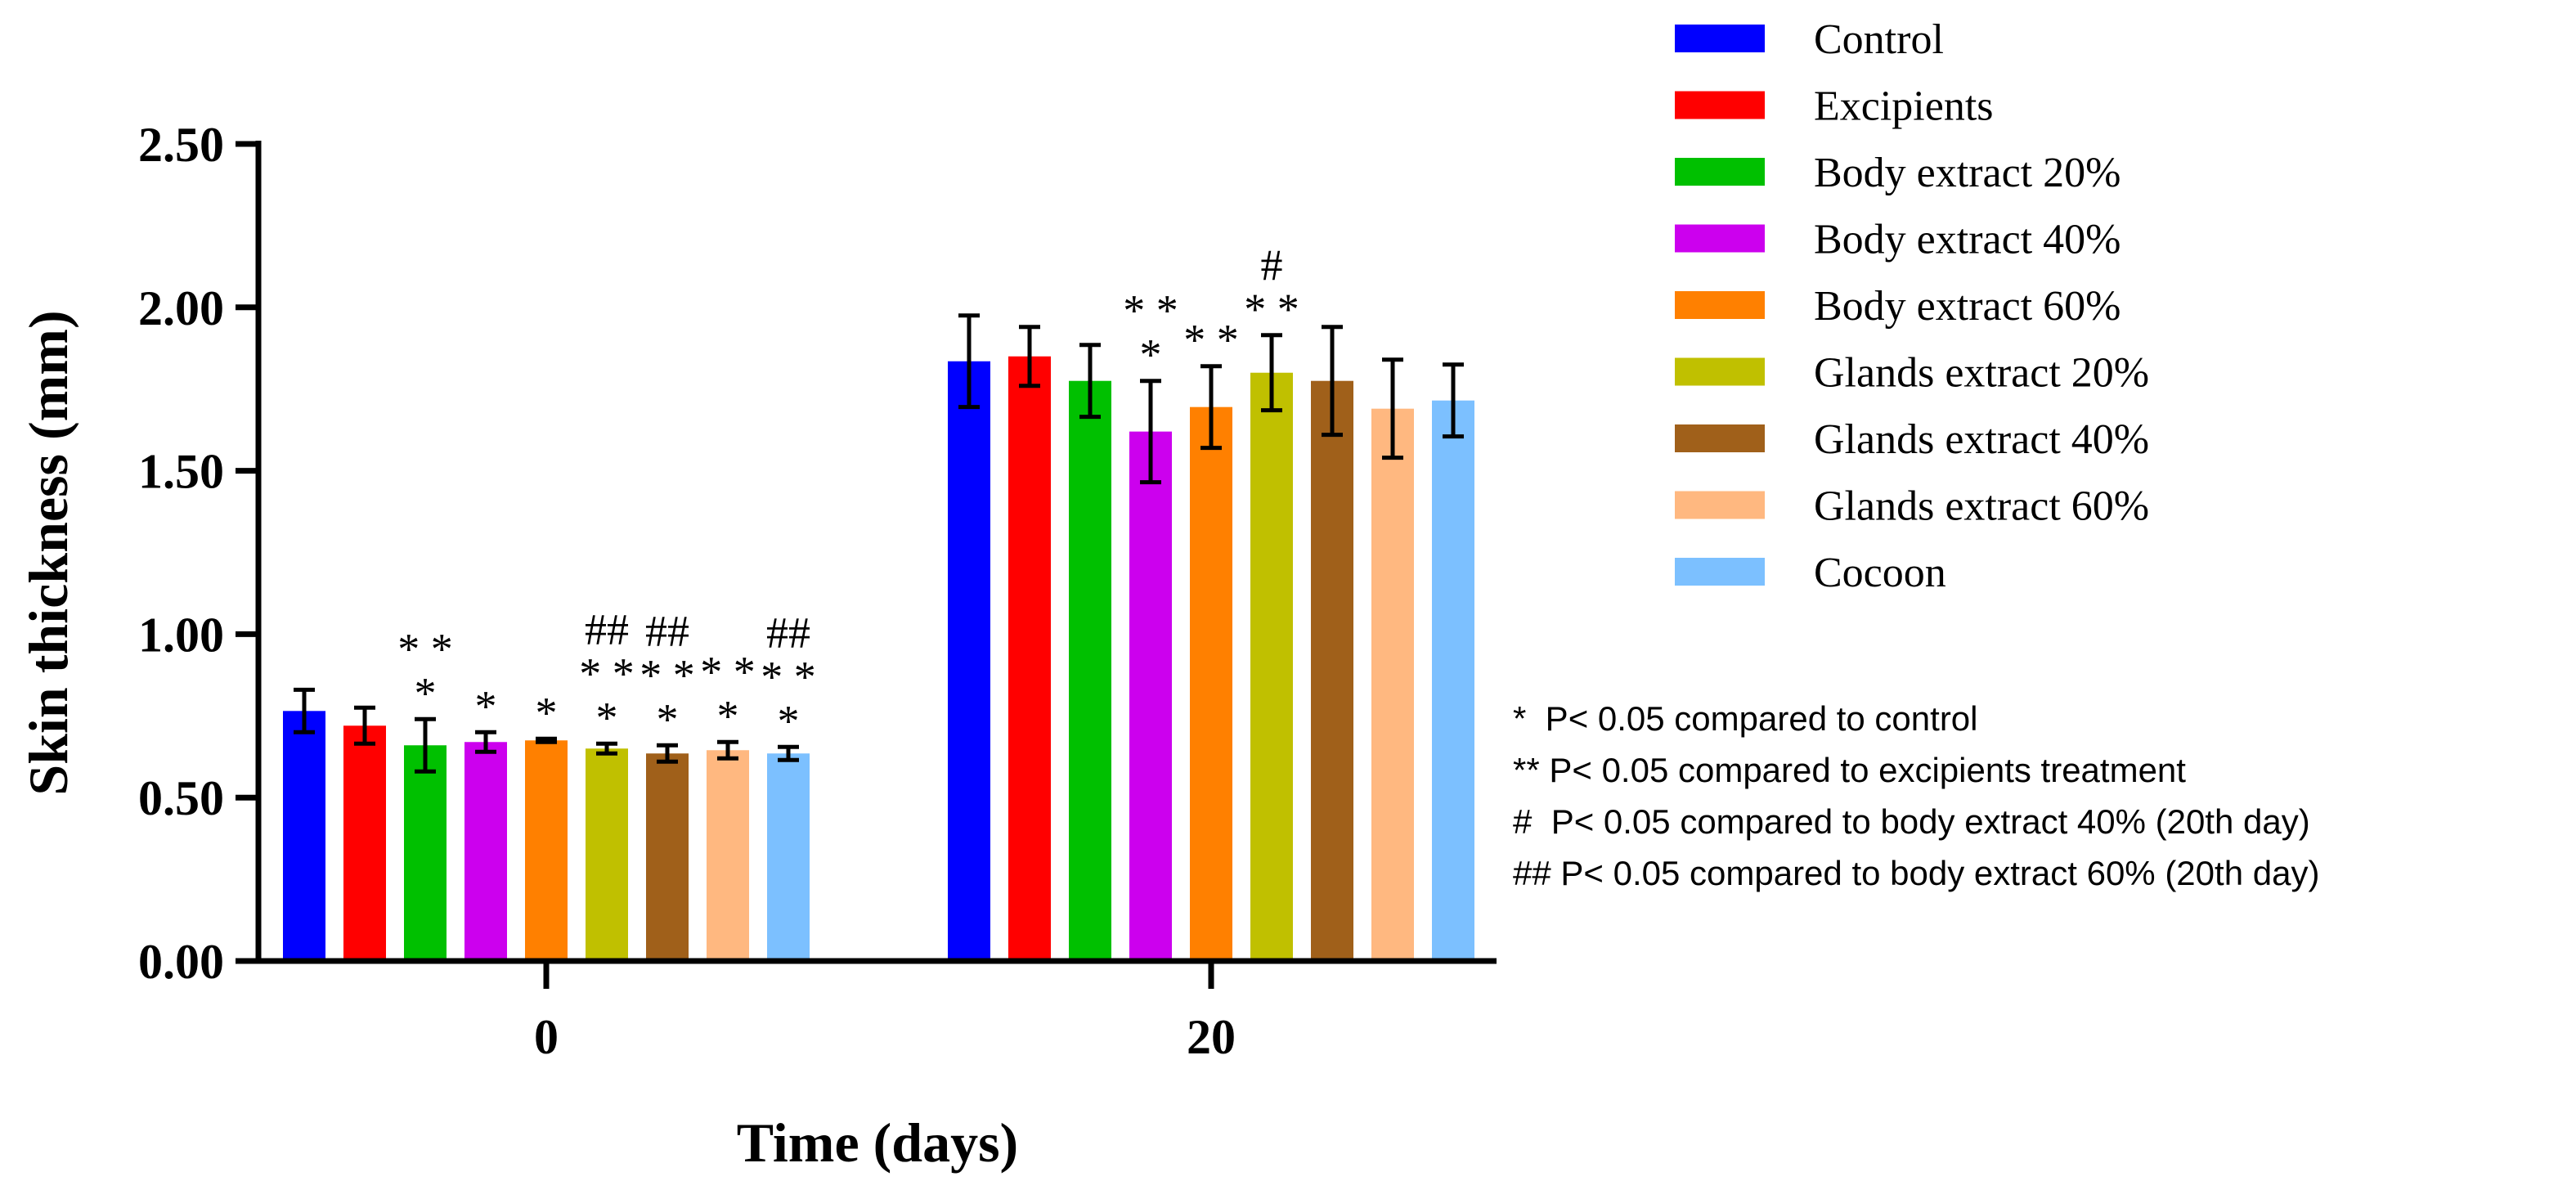  I want to click on significance-mark-9-1: *, so click(1151, 354).